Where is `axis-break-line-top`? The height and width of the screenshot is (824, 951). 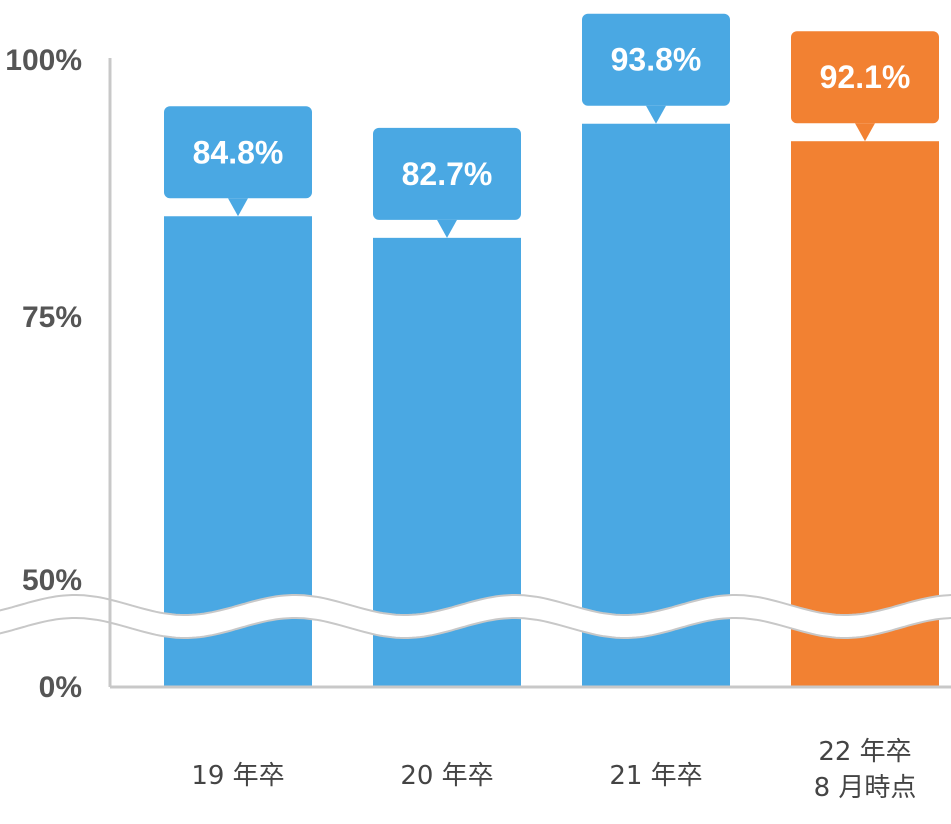
axis-break-line-top is located at coordinates (475, 605).